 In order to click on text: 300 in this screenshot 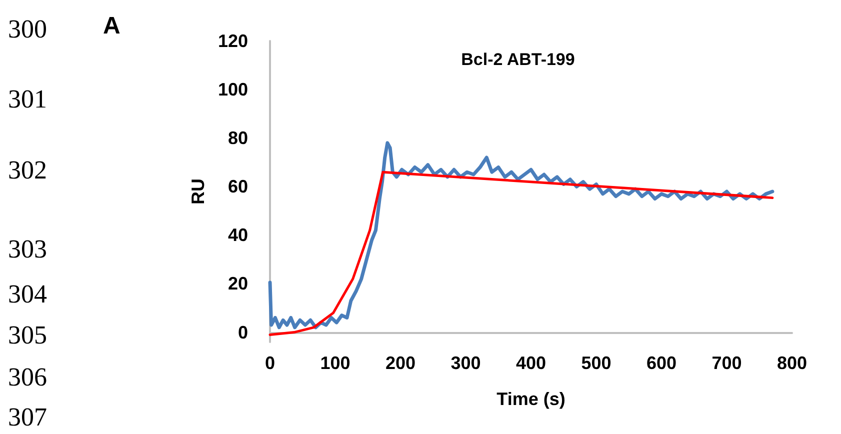, I will do `click(27, 29)`.